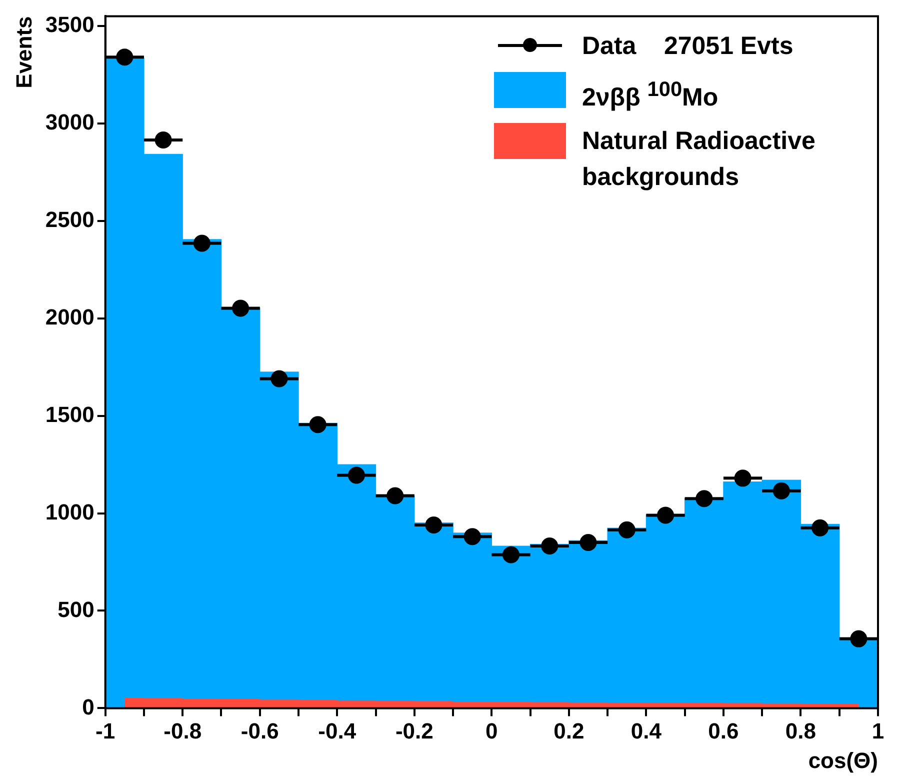  What do you see at coordinates (878, 731) in the screenshot?
I see `x-tick-label: 1` at bounding box center [878, 731].